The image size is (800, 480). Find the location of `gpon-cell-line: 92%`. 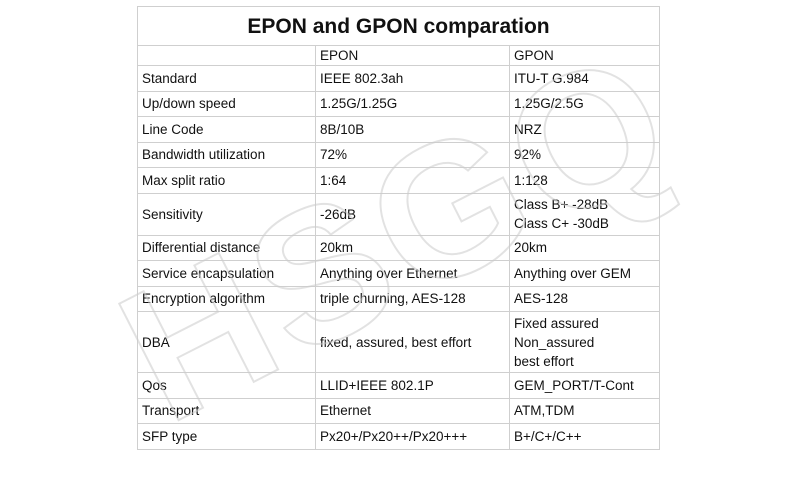

gpon-cell-line: 92% is located at coordinates (528, 155).